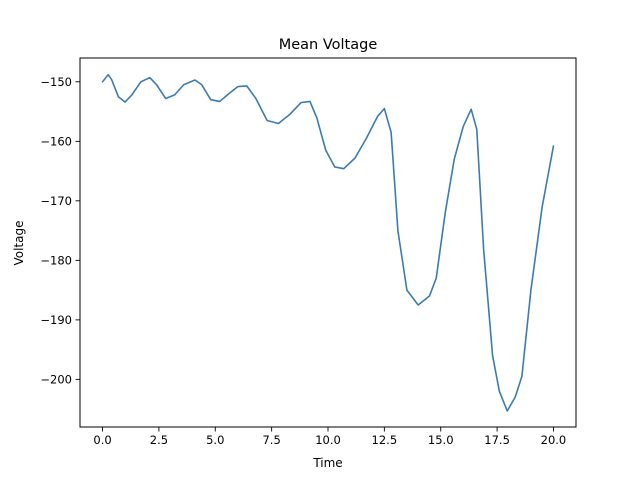 The image size is (640, 480). Describe the element at coordinates (159, 440) in the screenshot. I see `x-tick-label: 2.5` at that location.